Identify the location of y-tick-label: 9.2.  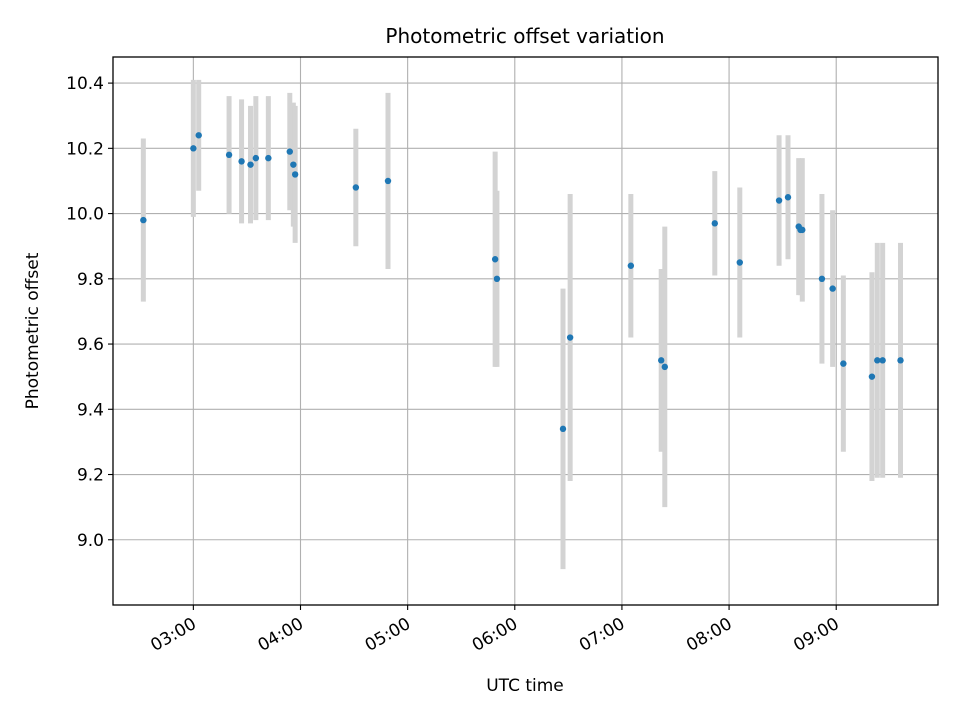
(90, 476).